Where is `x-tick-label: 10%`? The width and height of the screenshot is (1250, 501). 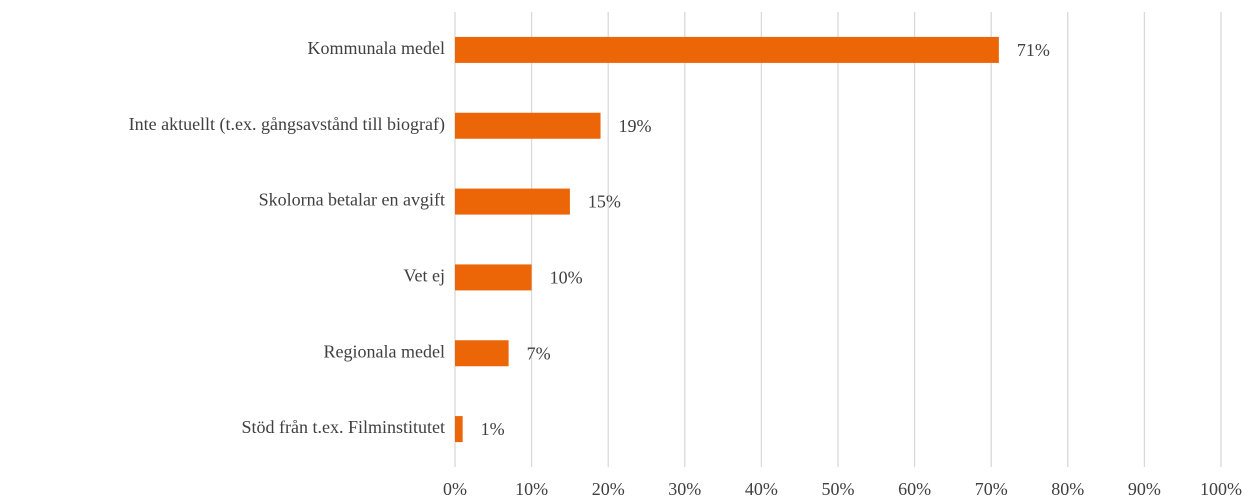 x-tick-label: 10% is located at coordinates (531, 489).